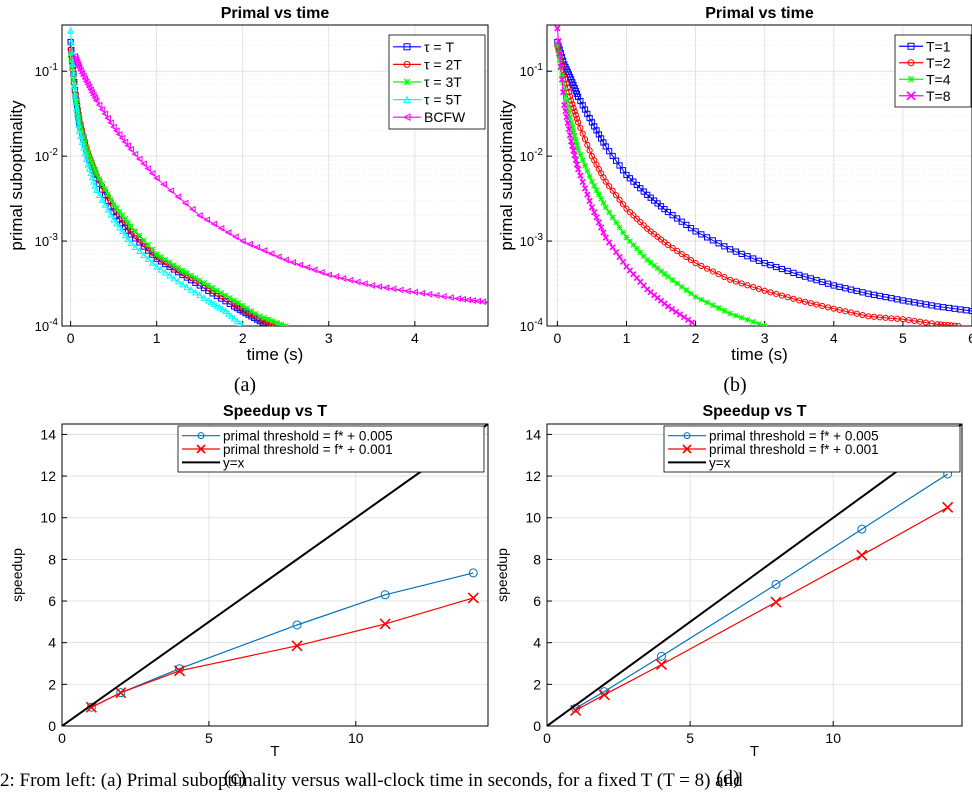  Describe the element at coordinates (48, 518) in the screenshot. I see `y-tick-label: 10` at that location.